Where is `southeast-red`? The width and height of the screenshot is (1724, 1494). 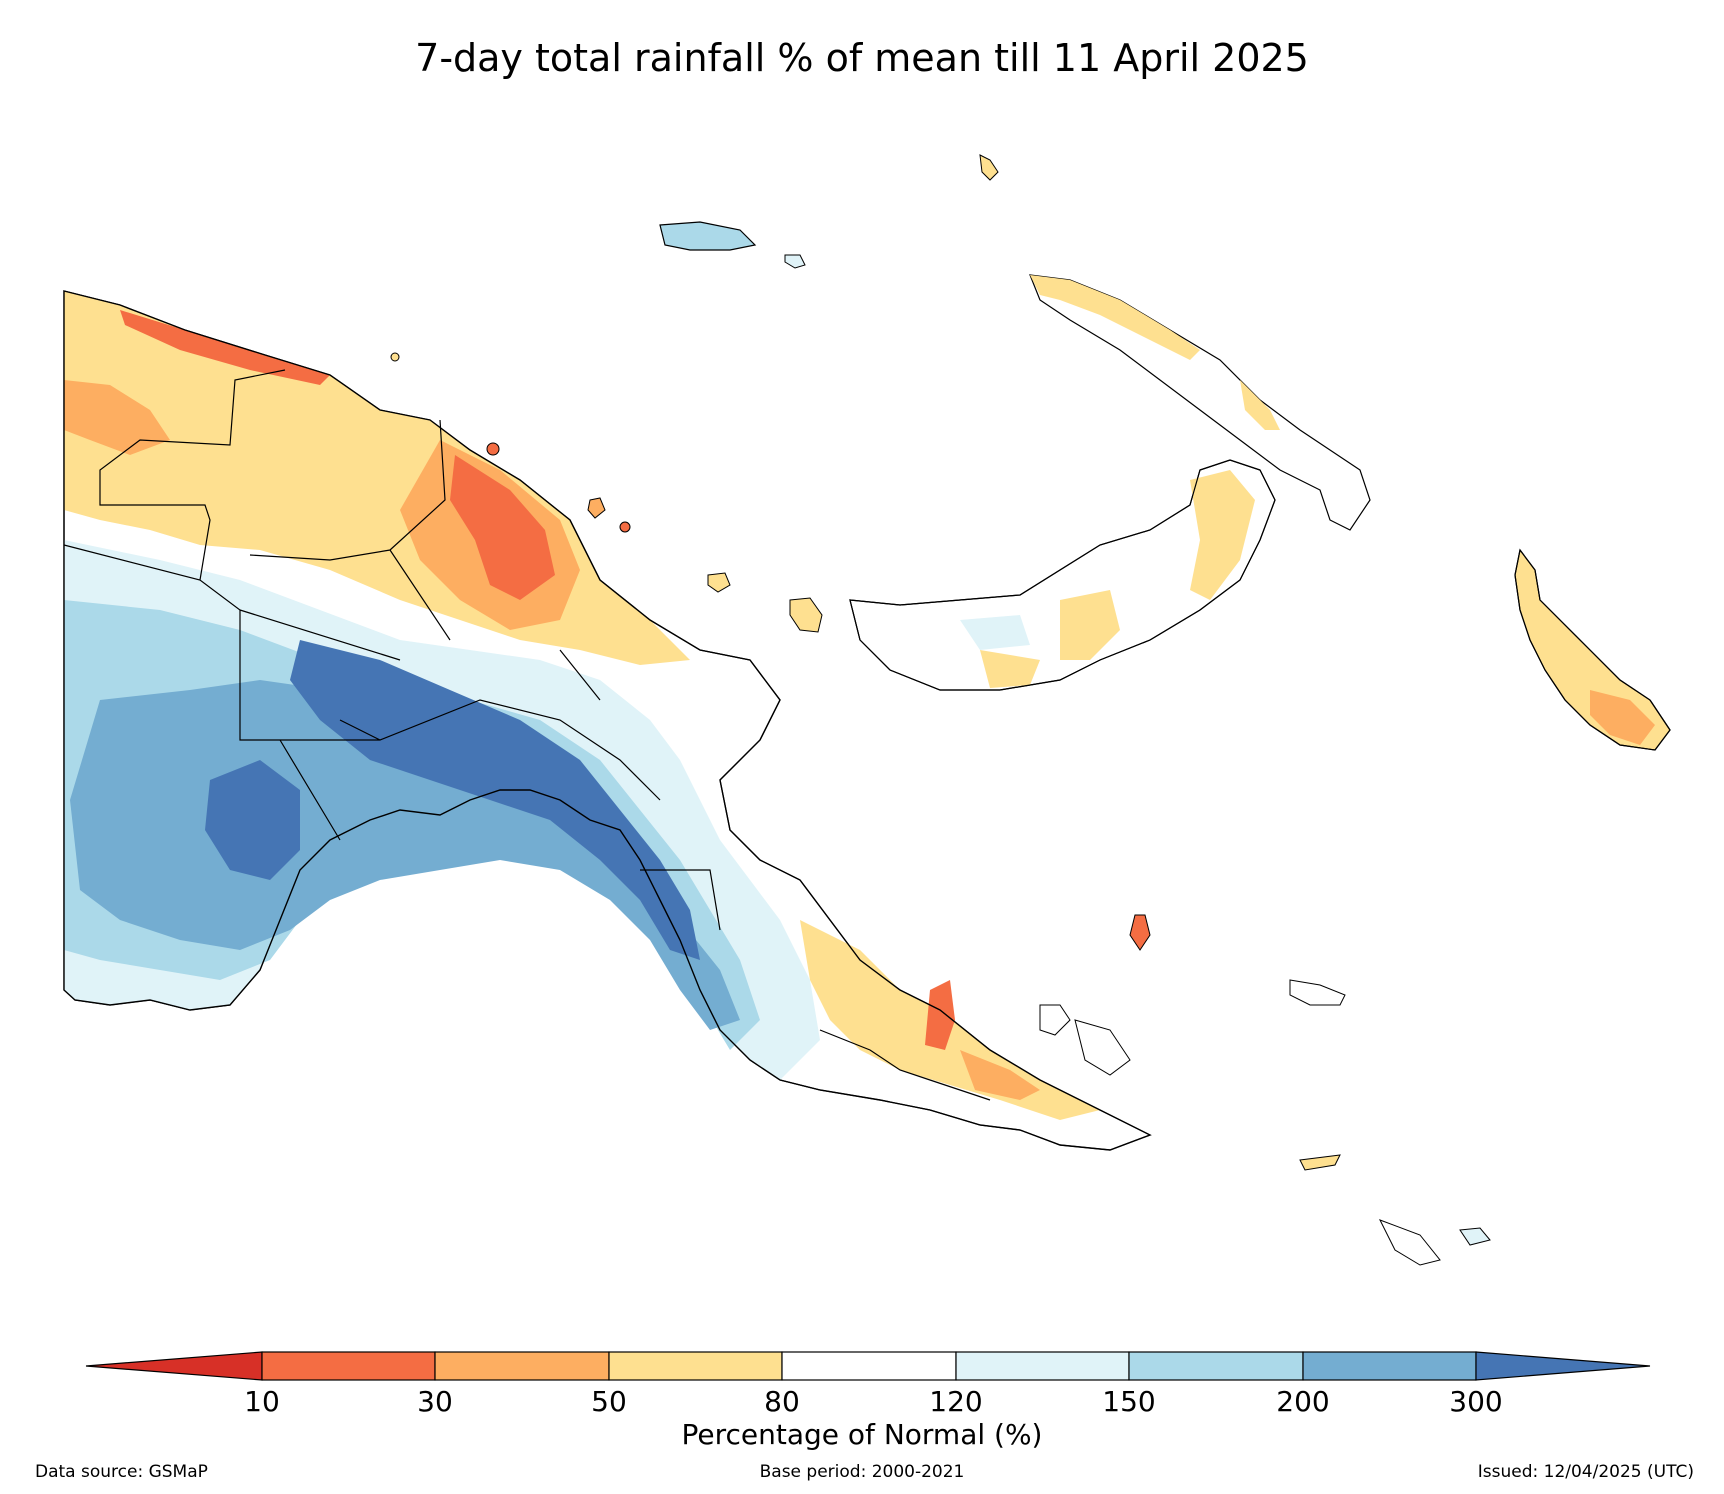
southeast-red is located at coordinates (940, 1015).